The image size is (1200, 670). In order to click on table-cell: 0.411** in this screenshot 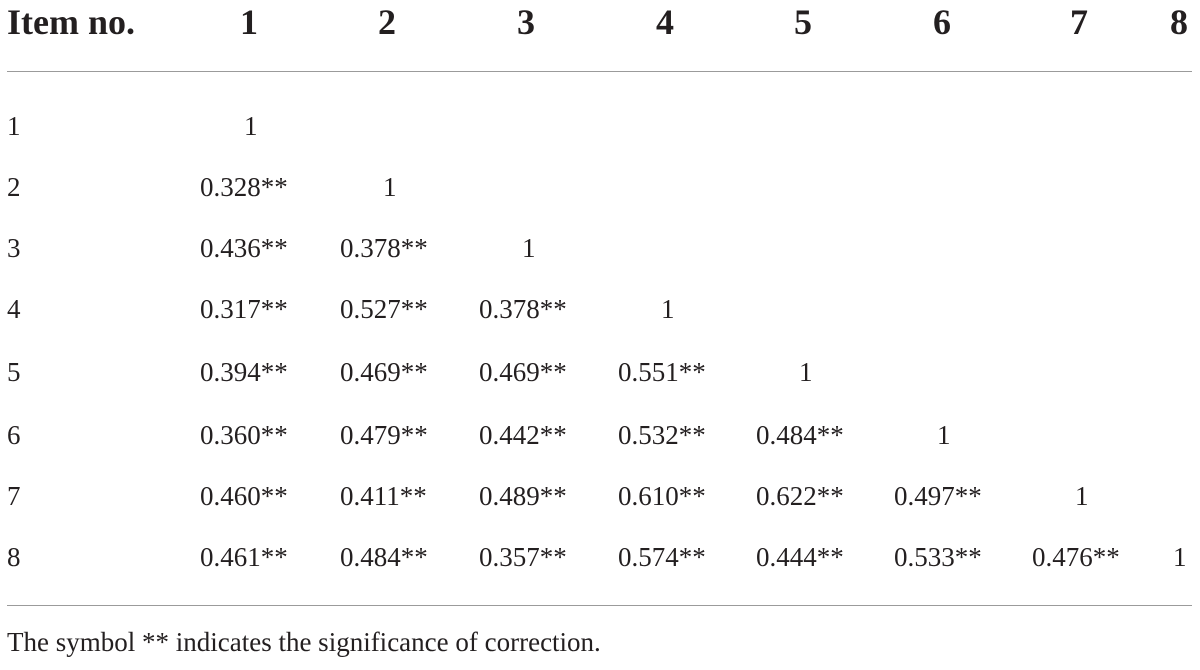, I will do `click(383, 496)`.